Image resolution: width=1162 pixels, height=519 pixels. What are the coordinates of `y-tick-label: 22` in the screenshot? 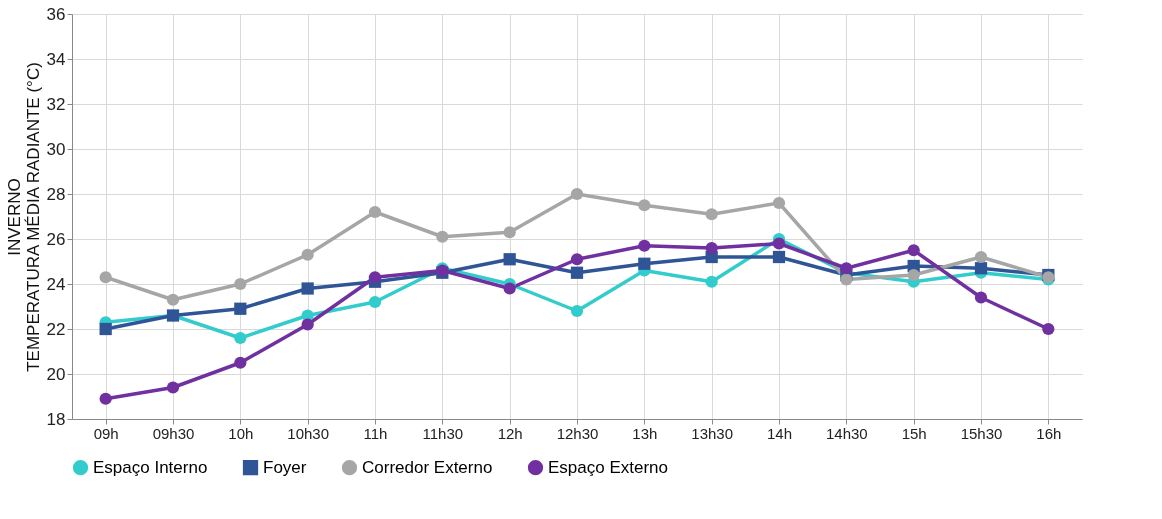 It's located at (56, 329).